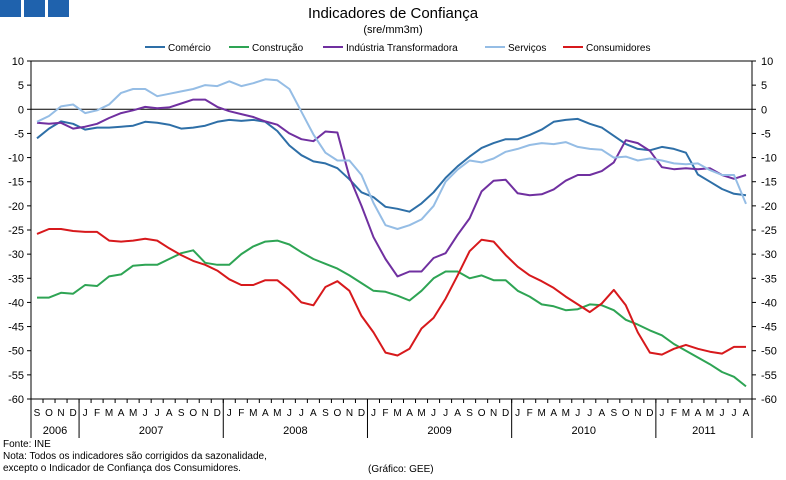 The width and height of the screenshot is (786, 480). I want to click on y-tick-label-right: -45, so click(769, 328).